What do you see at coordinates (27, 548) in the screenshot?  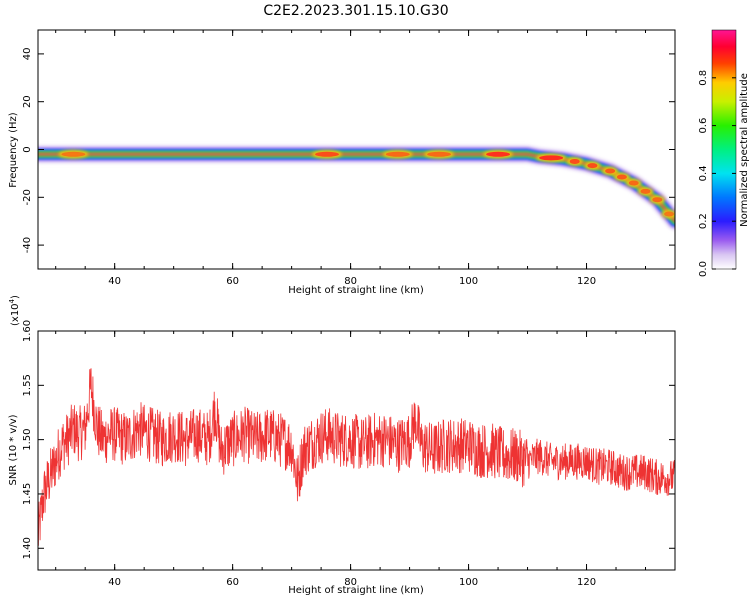 I see `snr-y-tick-label: 1.40` at bounding box center [27, 548].